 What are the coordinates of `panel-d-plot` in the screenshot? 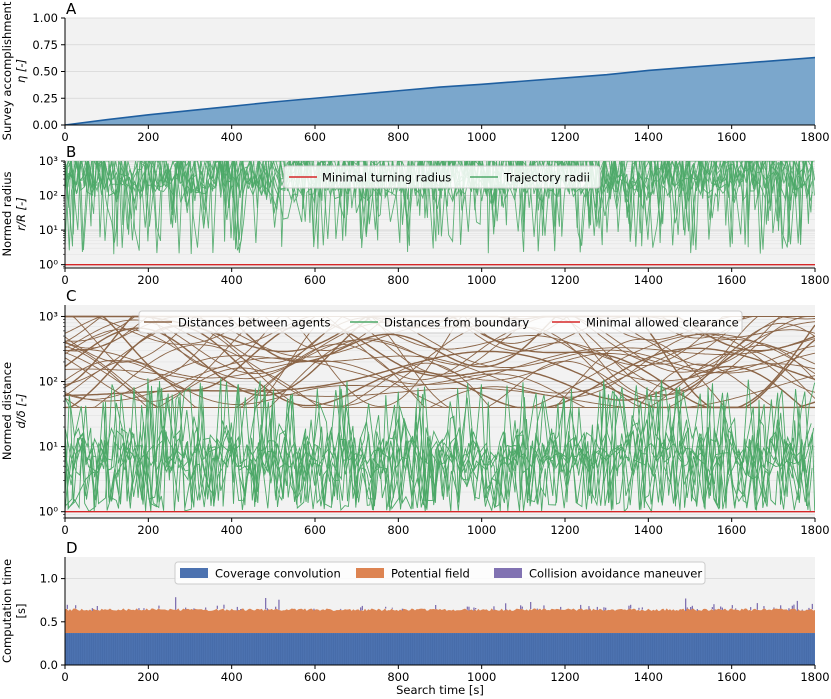 It's located at (440, 631).